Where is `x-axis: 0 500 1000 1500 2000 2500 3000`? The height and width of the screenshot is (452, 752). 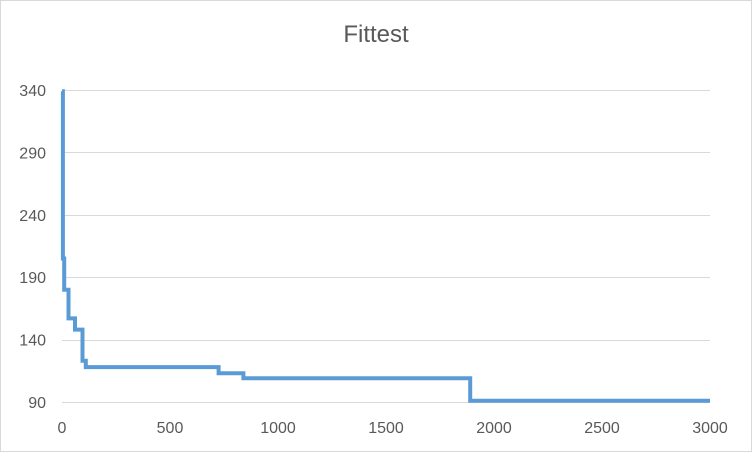
x-axis: 0 500 1000 1500 2000 2500 3000 is located at coordinates (393, 428).